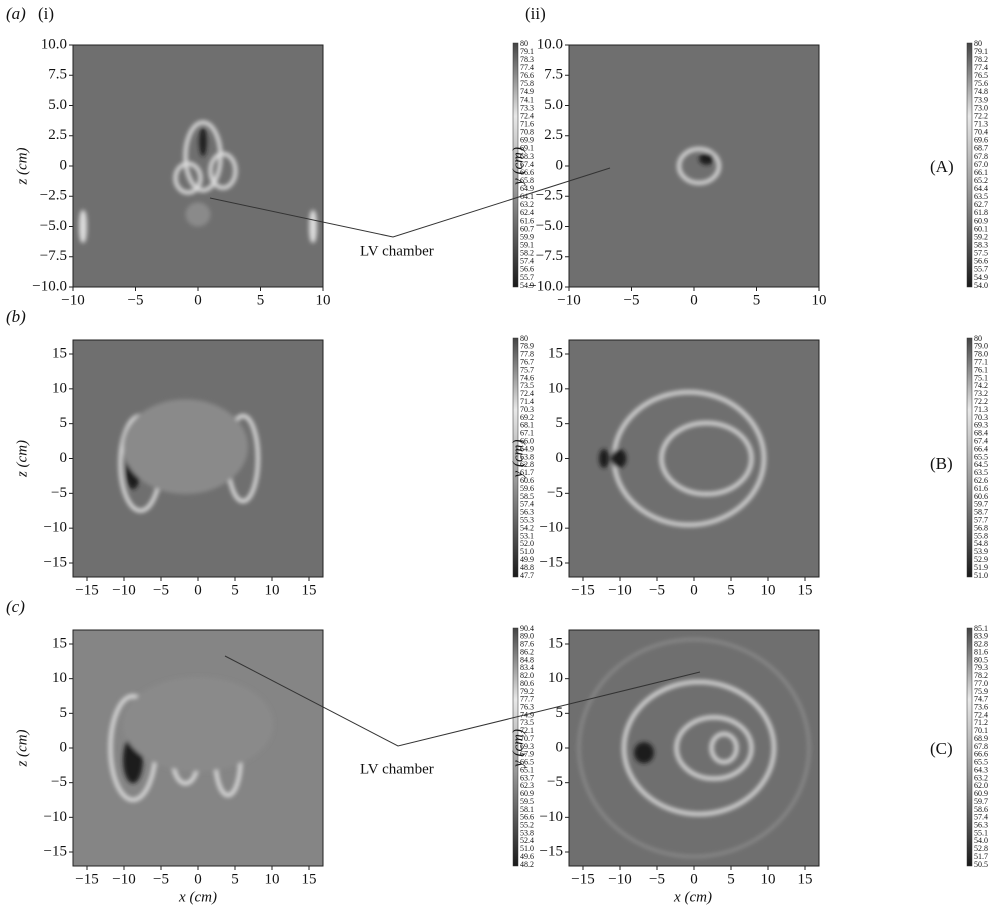 The width and height of the screenshot is (998, 913). What do you see at coordinates (527, 864) in the screenshot?
I see `colorbar-label: 48.2` at bounding box center [527, 864].